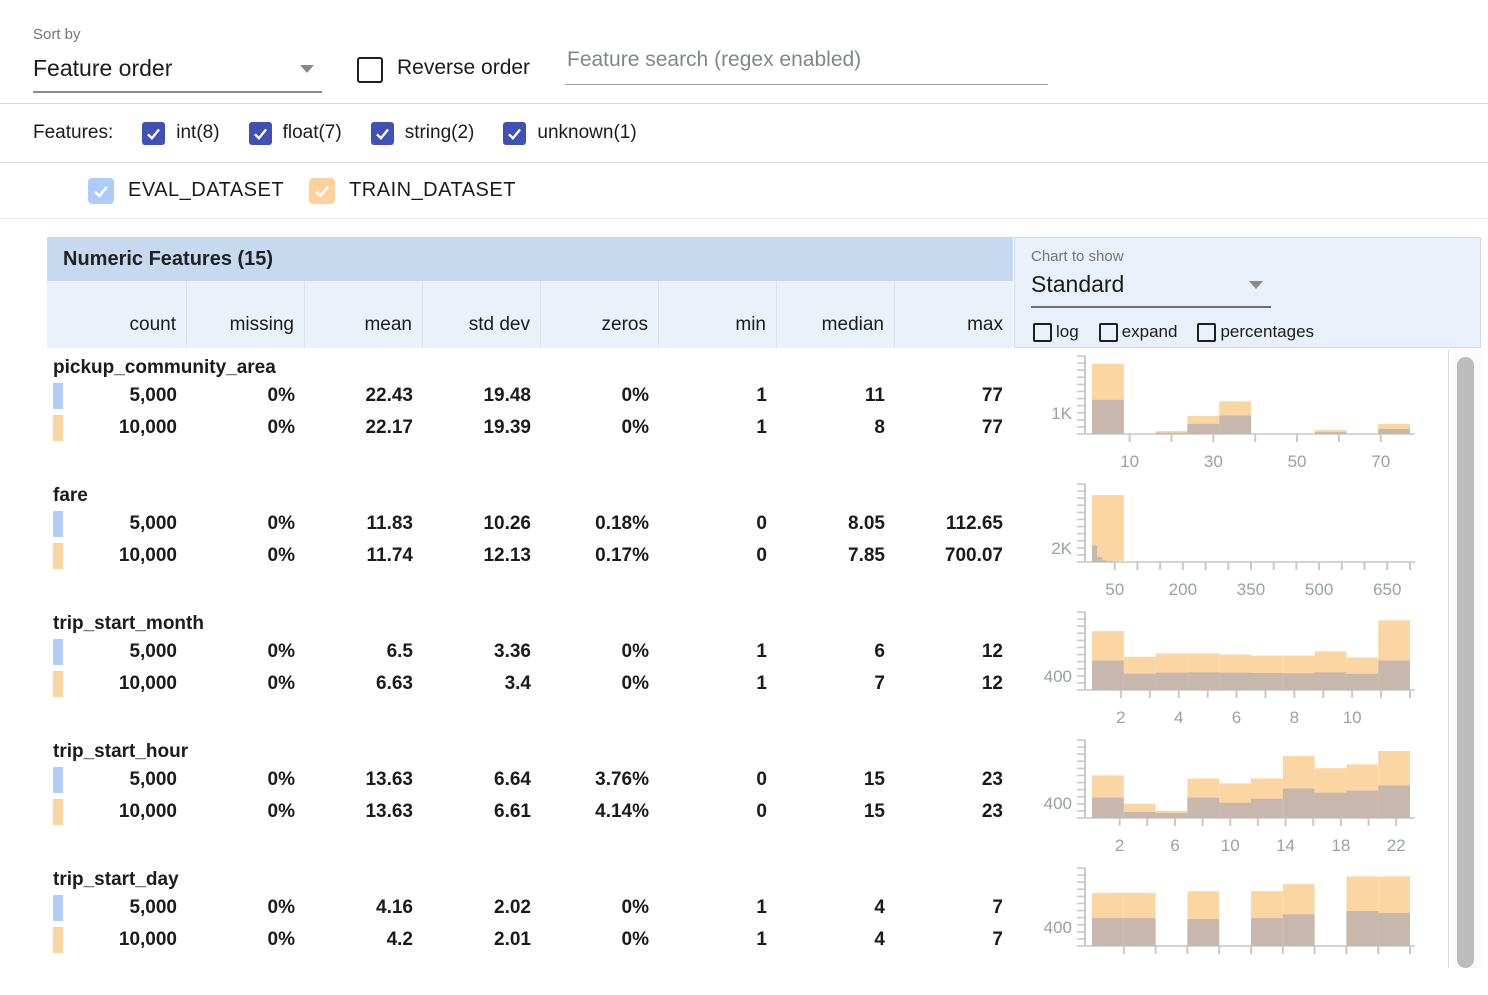 The image size is (1488, 995). Describe the element at coordinates (364, 556) in the screenshot. I see `stat-mean: 11.74` at that location.